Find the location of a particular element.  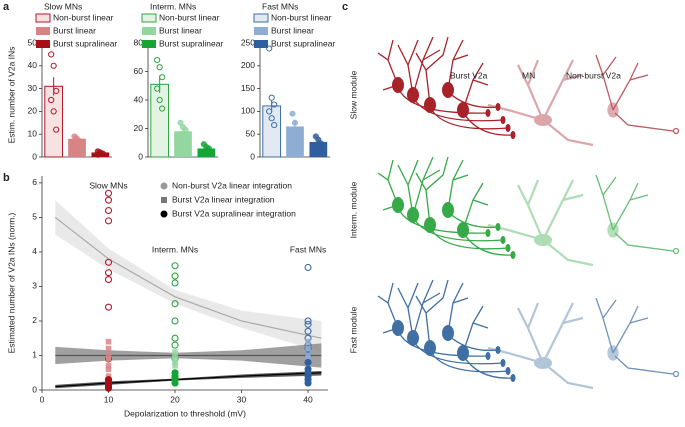

y-tick-label: 150 is located at coordinates (248, 88).